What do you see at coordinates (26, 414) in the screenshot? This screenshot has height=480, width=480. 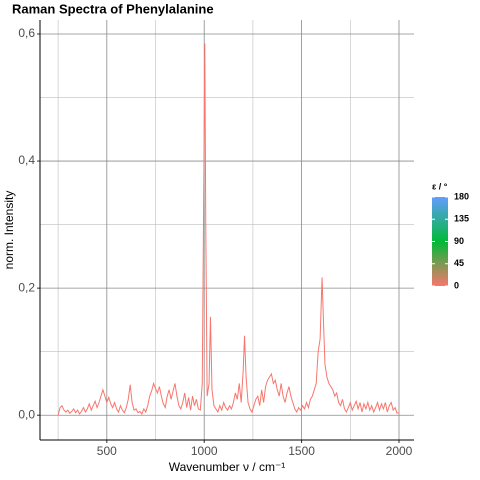 I see `y-tick-label: 0,0` at bounding box center [26, 414].